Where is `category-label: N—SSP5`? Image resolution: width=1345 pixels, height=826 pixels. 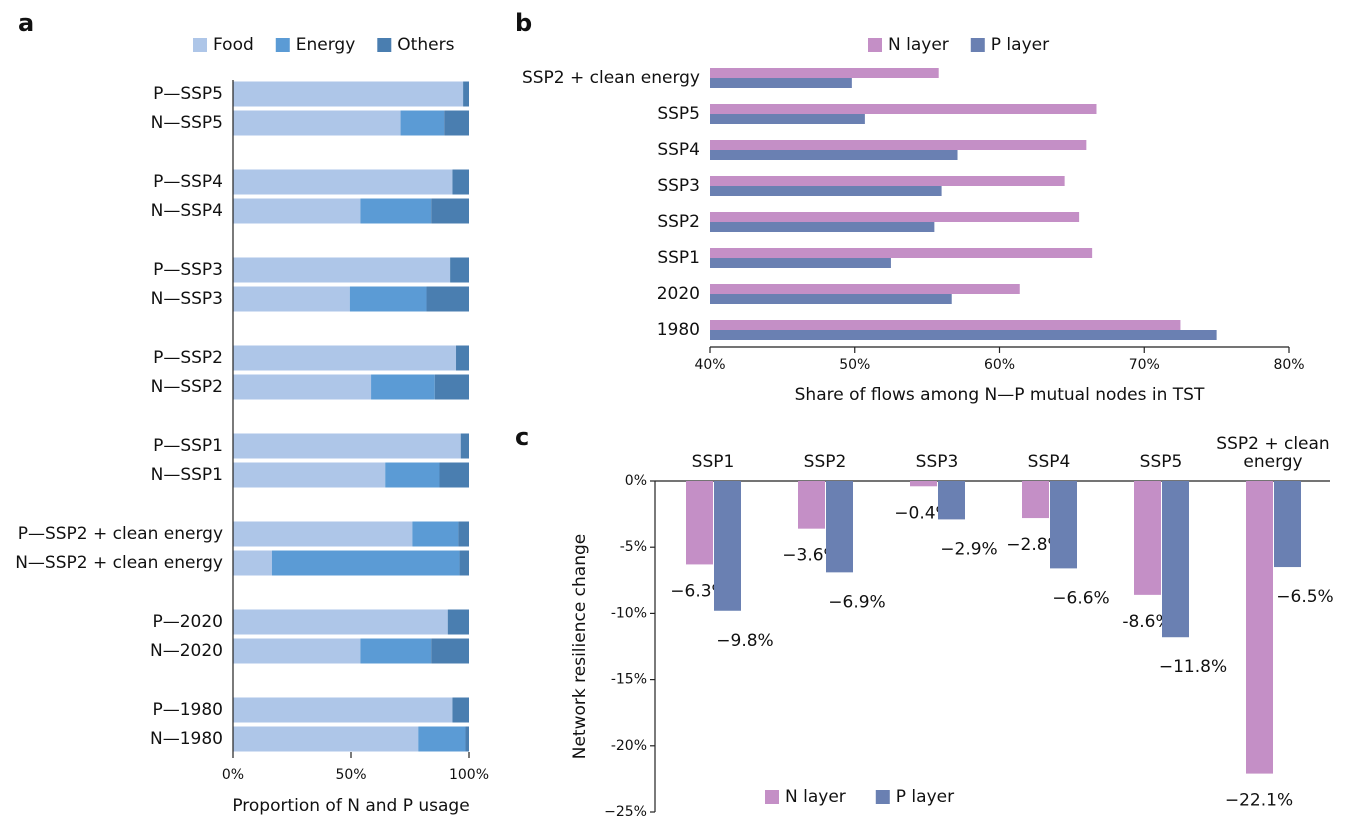
category-label: N—SSP5 is located at coordinates (187, 123).